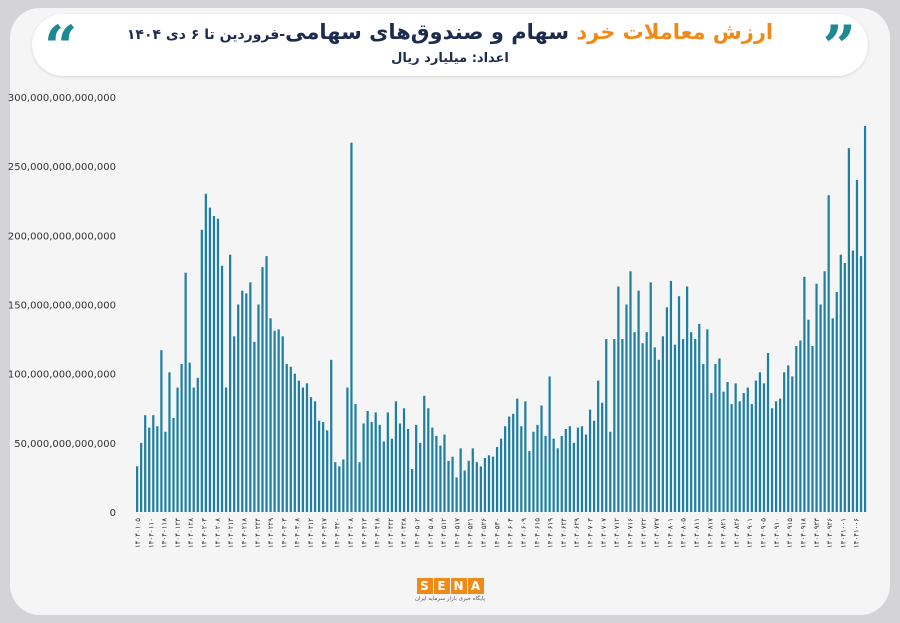  I want to click on x-tick-label: ۱۴۰۴۰۷۱۶, so click(630, 533).